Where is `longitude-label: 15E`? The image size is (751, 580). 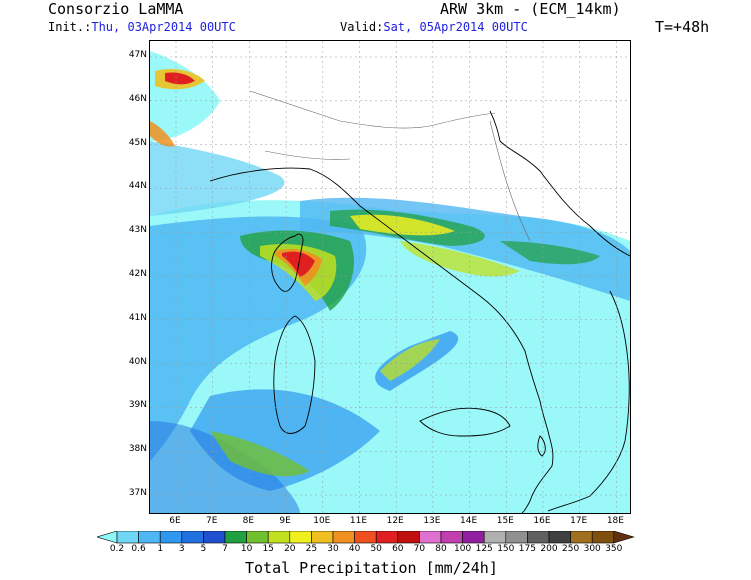
longitude-label: 15E is located at coordinates (505, 521).